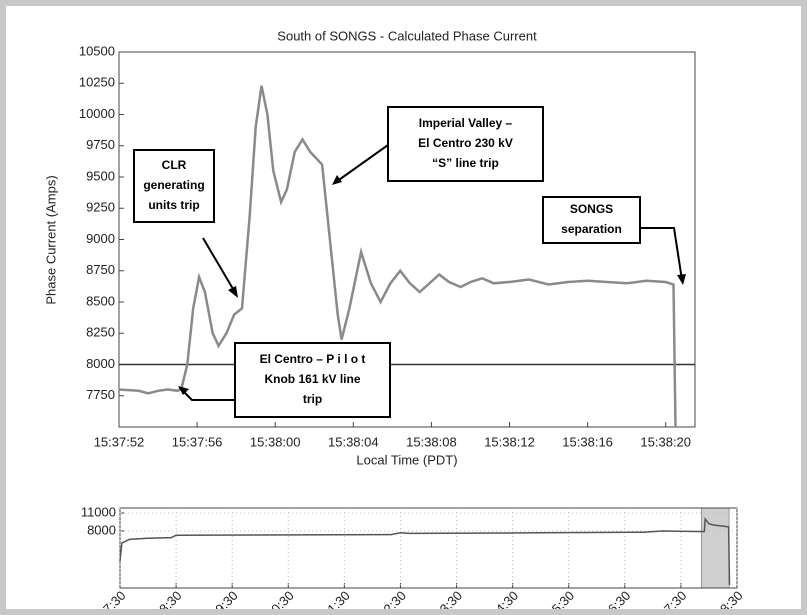  What do you see at coordinates (50, 239) in the screenshot?
I see `y-axis-label: Phase Current (Amps)` at bounding box center [50, 239].